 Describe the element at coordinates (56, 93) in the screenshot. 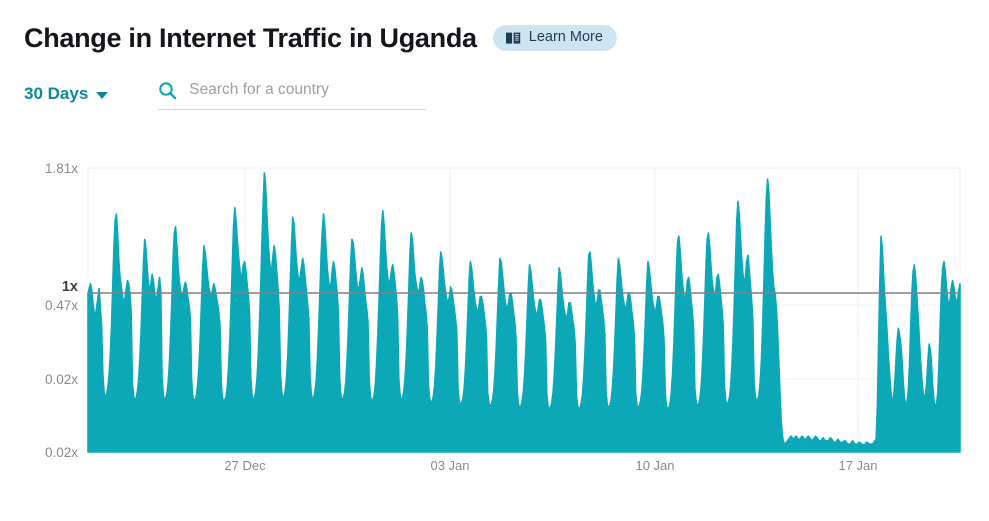

I see `date-range-label: 30 Days` at that location.